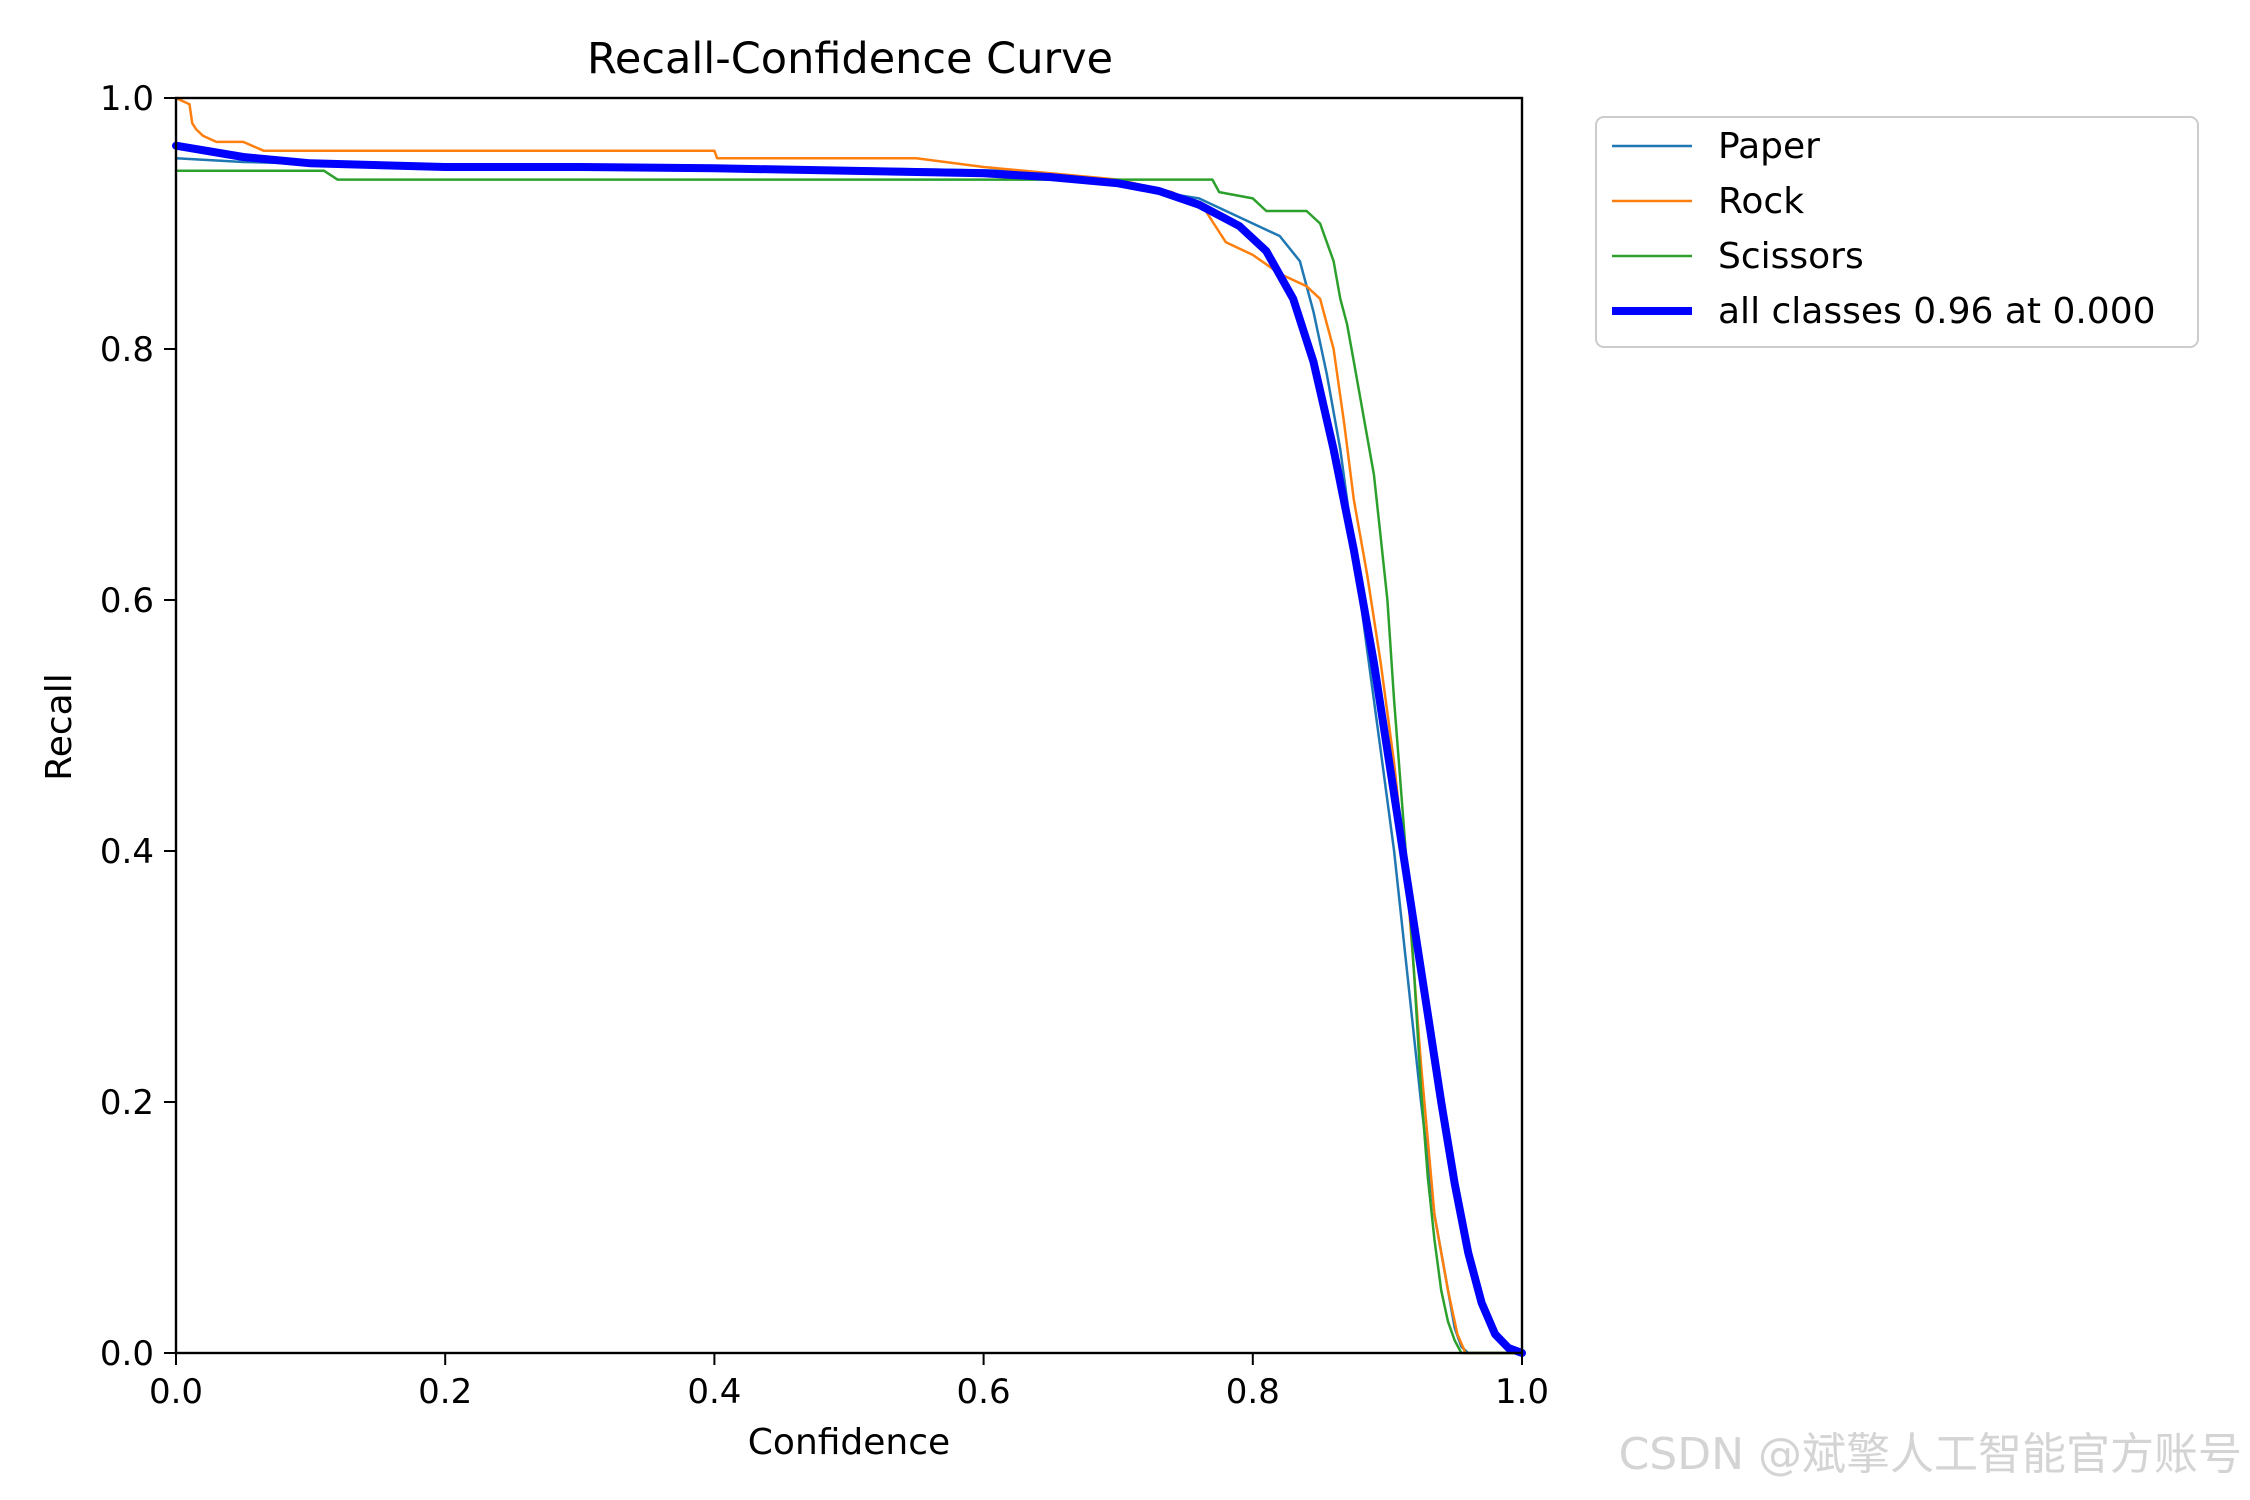 The height and width of the screenshot is (1500, 2250). I want to click on y-axis-ticks: 0.0 0.2 0.4 0.6 0.8 1.0, so click(138, 726).